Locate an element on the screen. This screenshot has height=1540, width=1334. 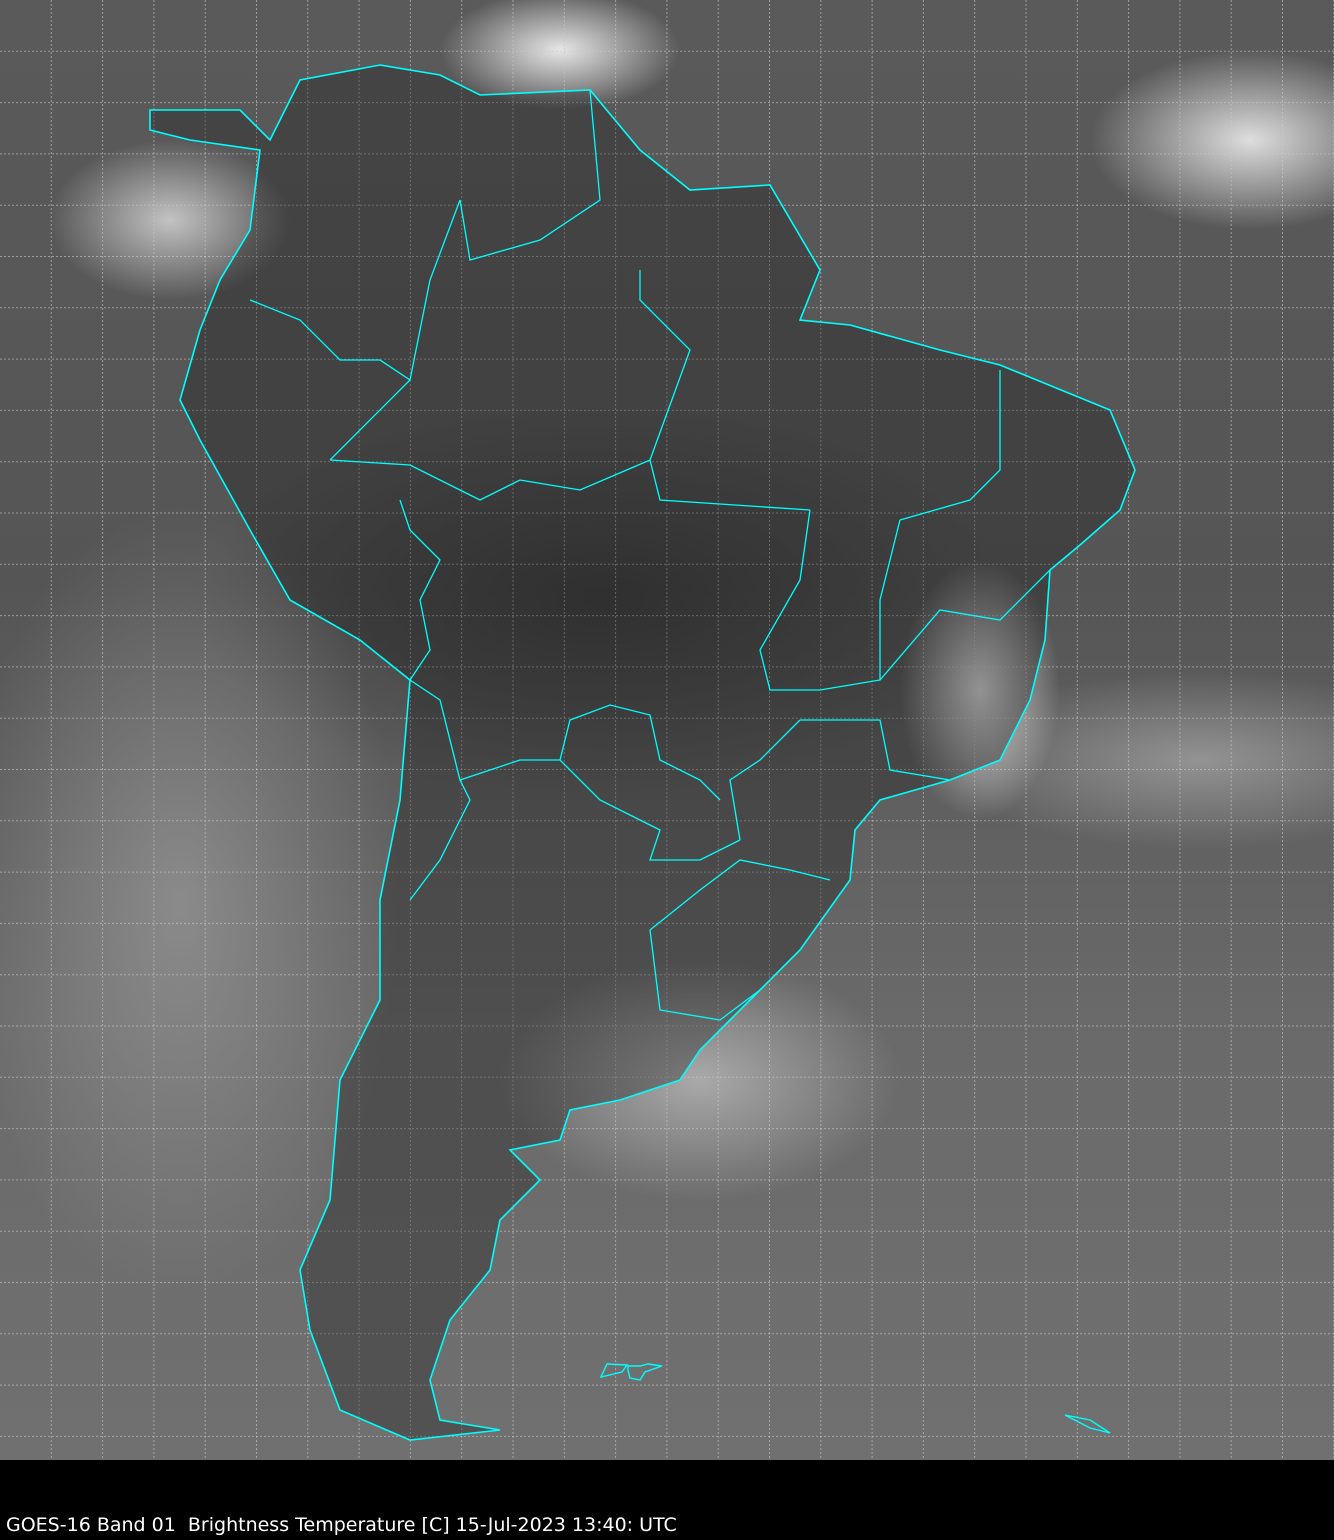
south-georgia is located at coordinates (1087, 1424).